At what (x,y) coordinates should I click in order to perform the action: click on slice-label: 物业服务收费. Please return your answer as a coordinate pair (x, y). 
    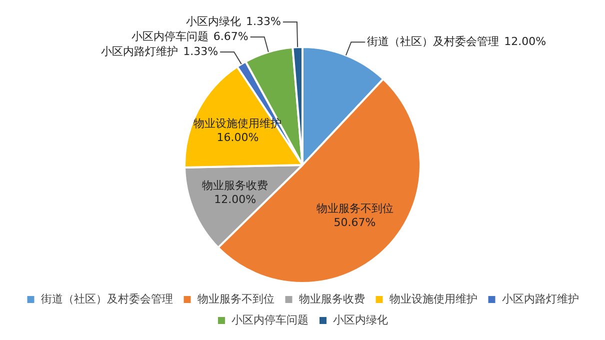
    Looking at the image, I should click on (235, 185).